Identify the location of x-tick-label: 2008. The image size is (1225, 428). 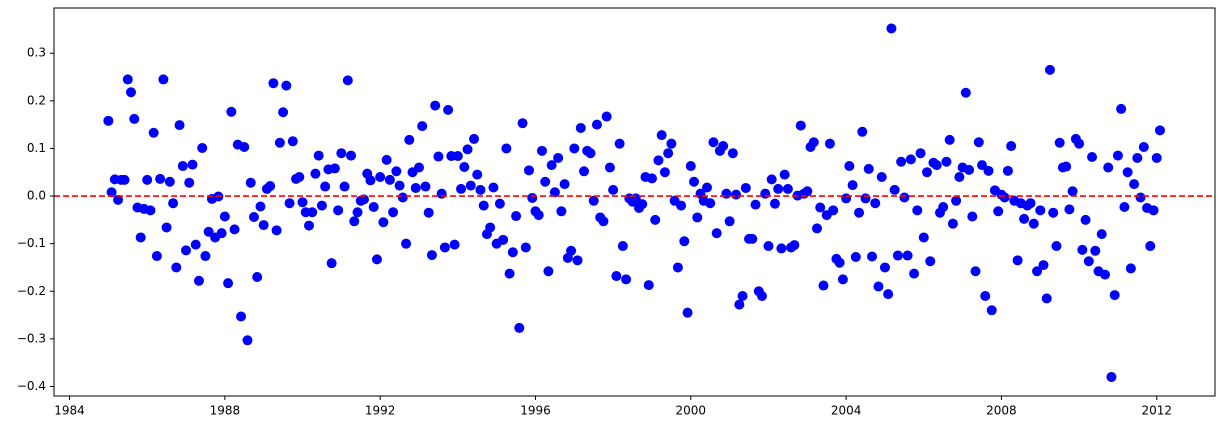
(1001, 411).